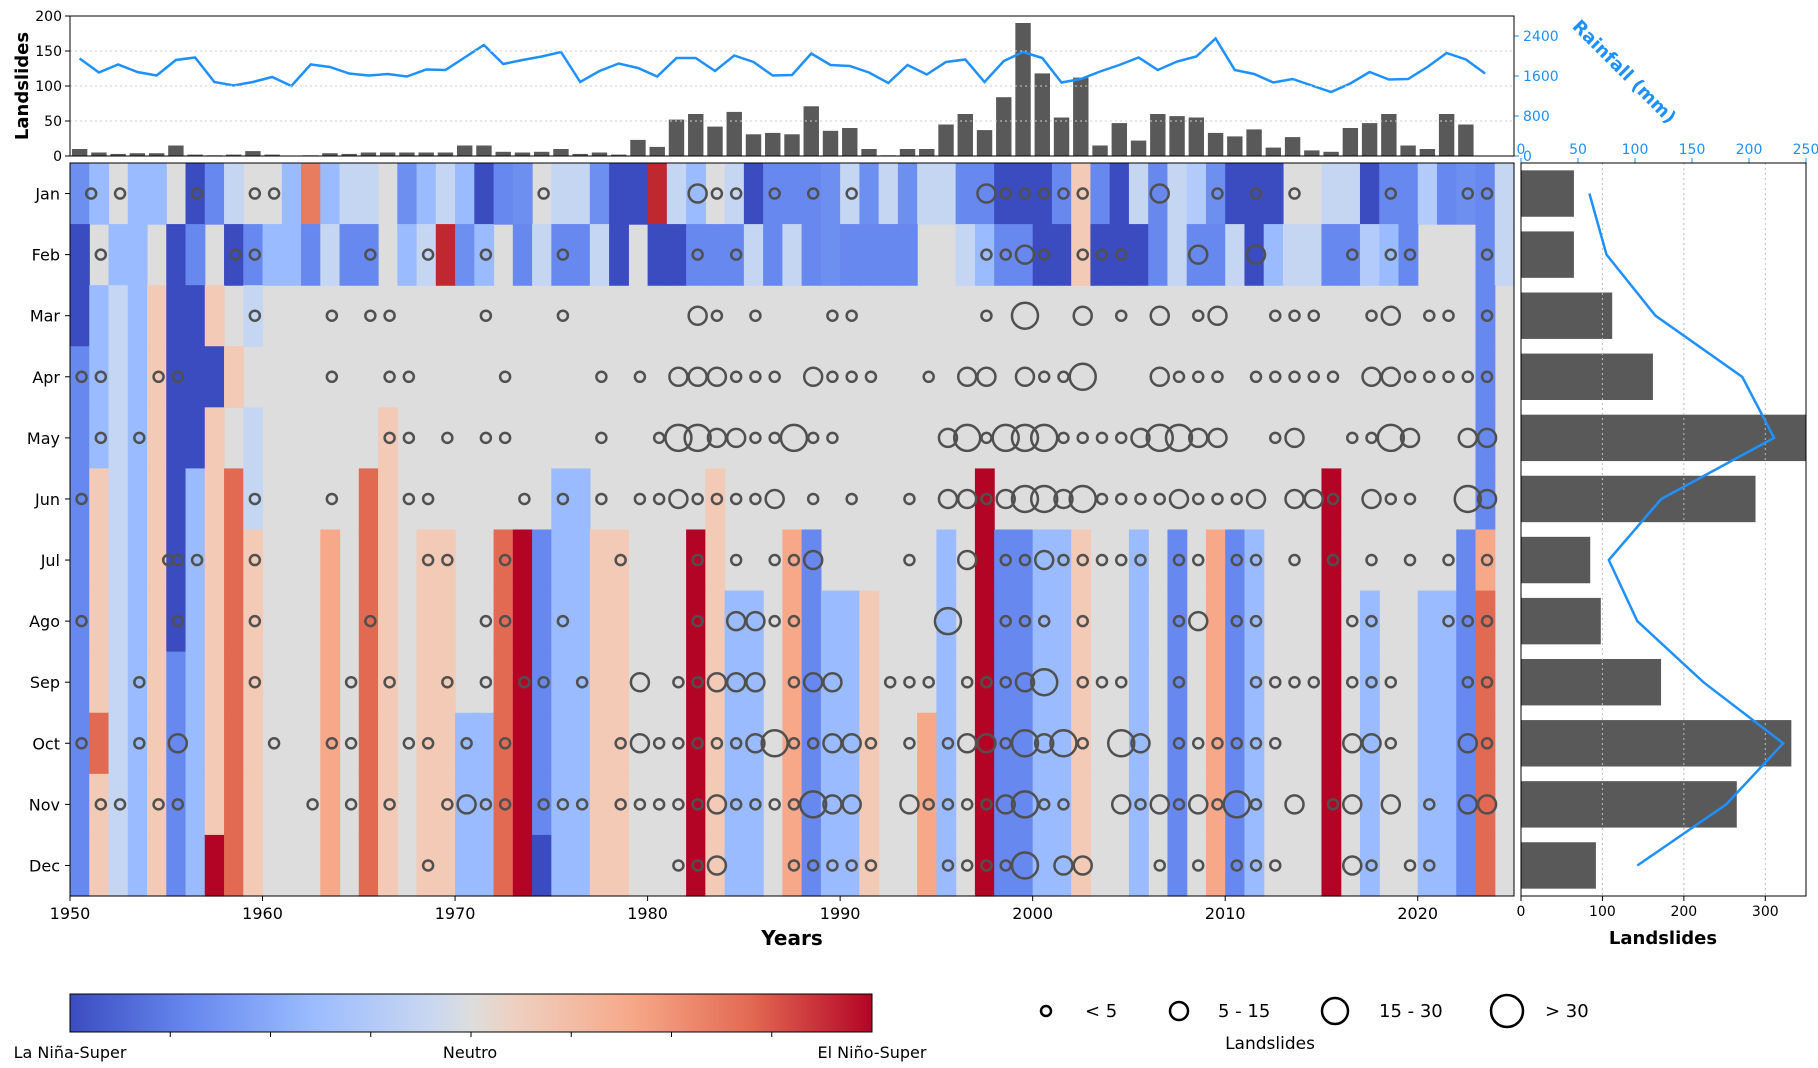  What do you see at coordinates (70, 913) in the screenshot?
I see `year-tick-label: 1950` at bounding box center [70, 913].